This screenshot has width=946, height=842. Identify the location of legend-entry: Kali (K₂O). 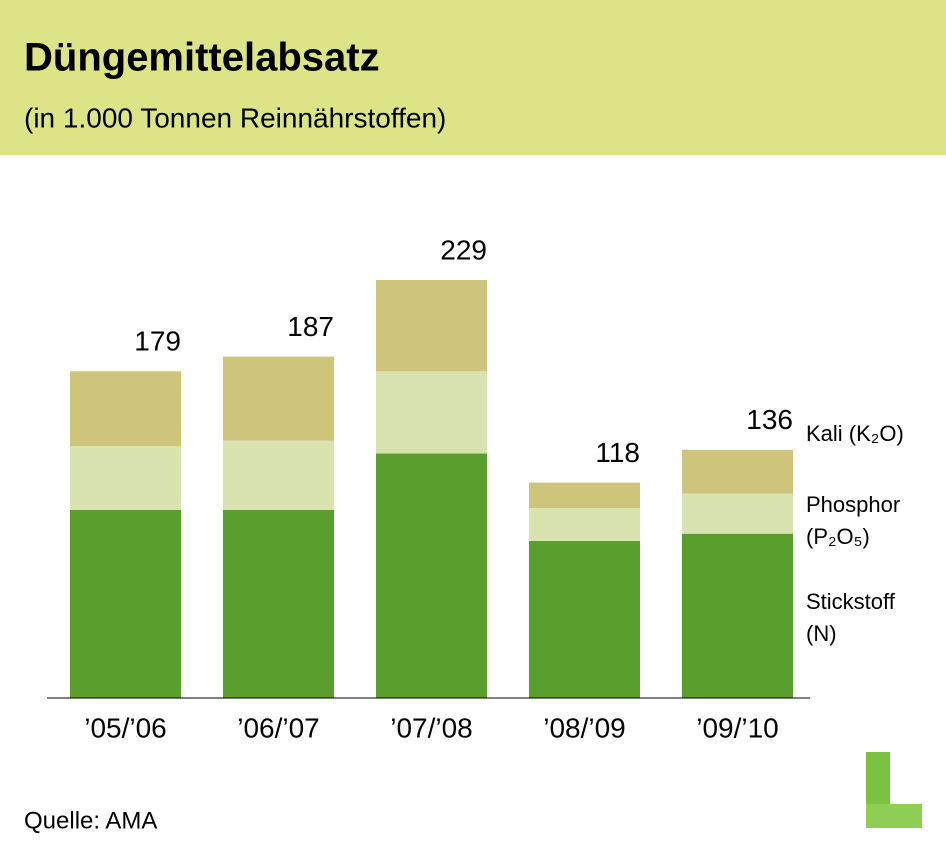
(855, 433).